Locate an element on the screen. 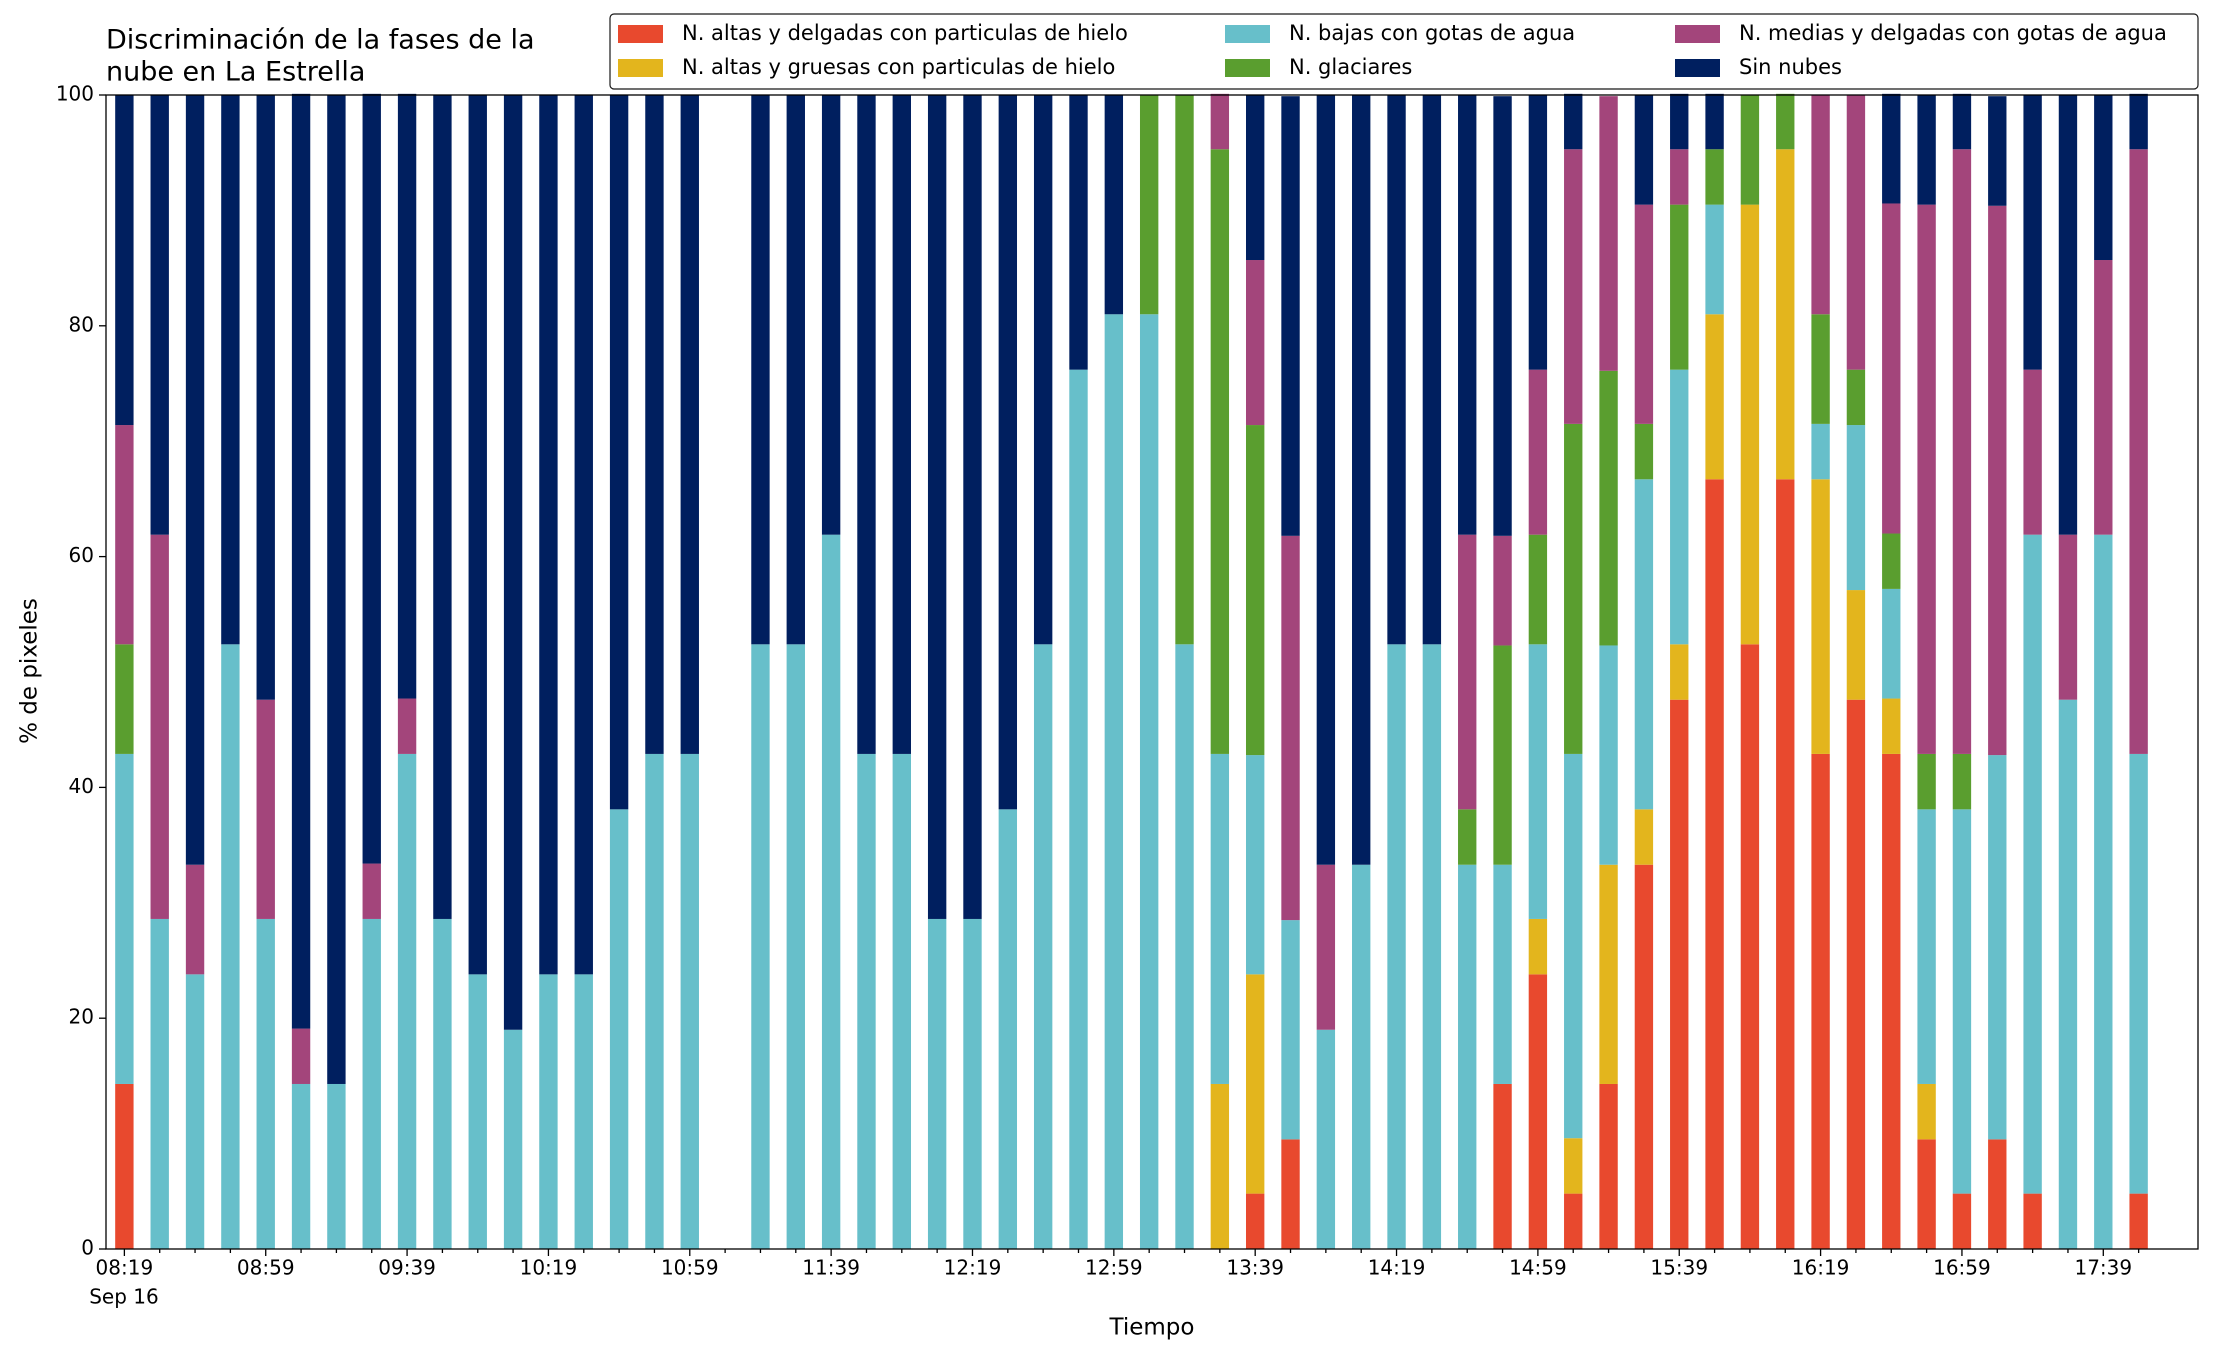  legend-swatch is located at coordinates (1697, 68).